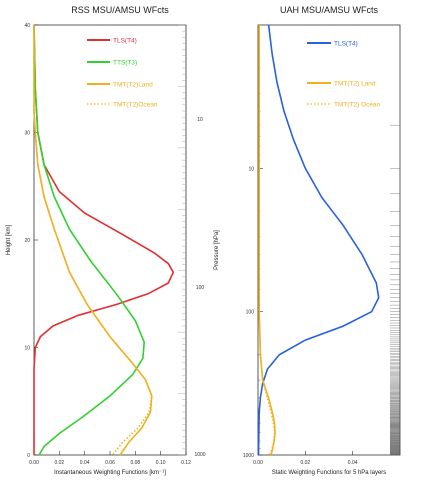  What do you see at coordinates (199, 455) in the screenshot?
I see `right-tick-label: 1000` at bounding box center [199, 455].